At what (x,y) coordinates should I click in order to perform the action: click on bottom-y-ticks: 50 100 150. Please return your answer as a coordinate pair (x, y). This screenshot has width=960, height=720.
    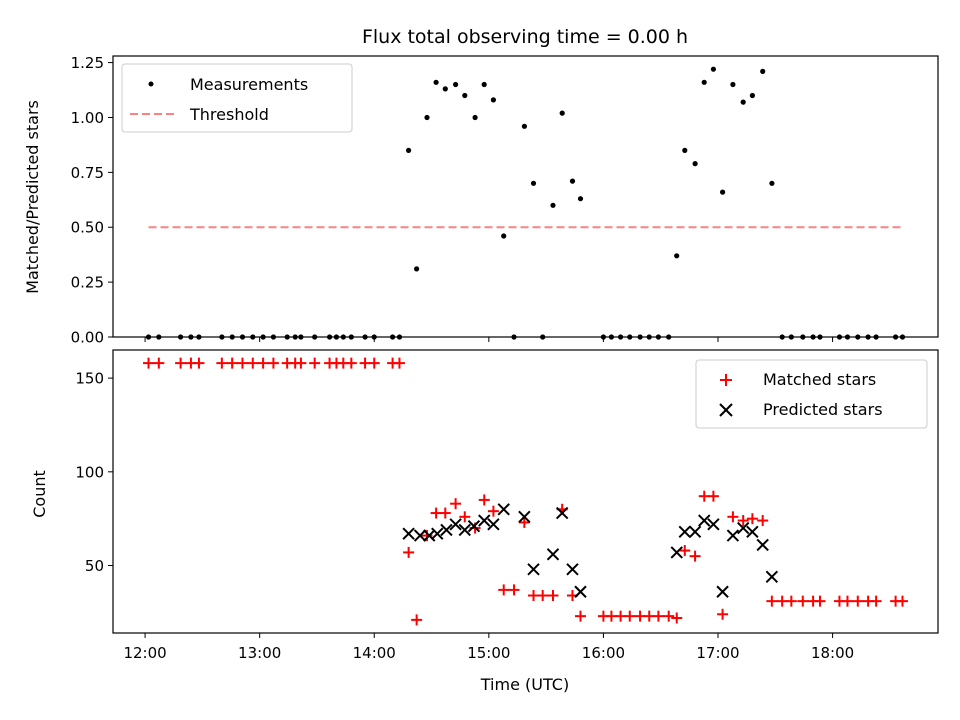
    Looking at the image, I should click on (94, 472).